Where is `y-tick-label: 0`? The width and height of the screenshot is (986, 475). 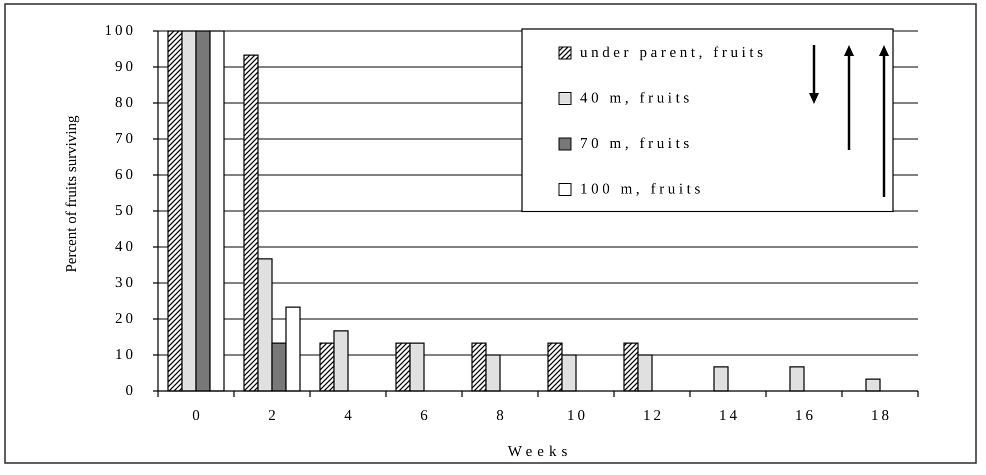
y-tick-label: 0 is located at coordinates (131, 391).